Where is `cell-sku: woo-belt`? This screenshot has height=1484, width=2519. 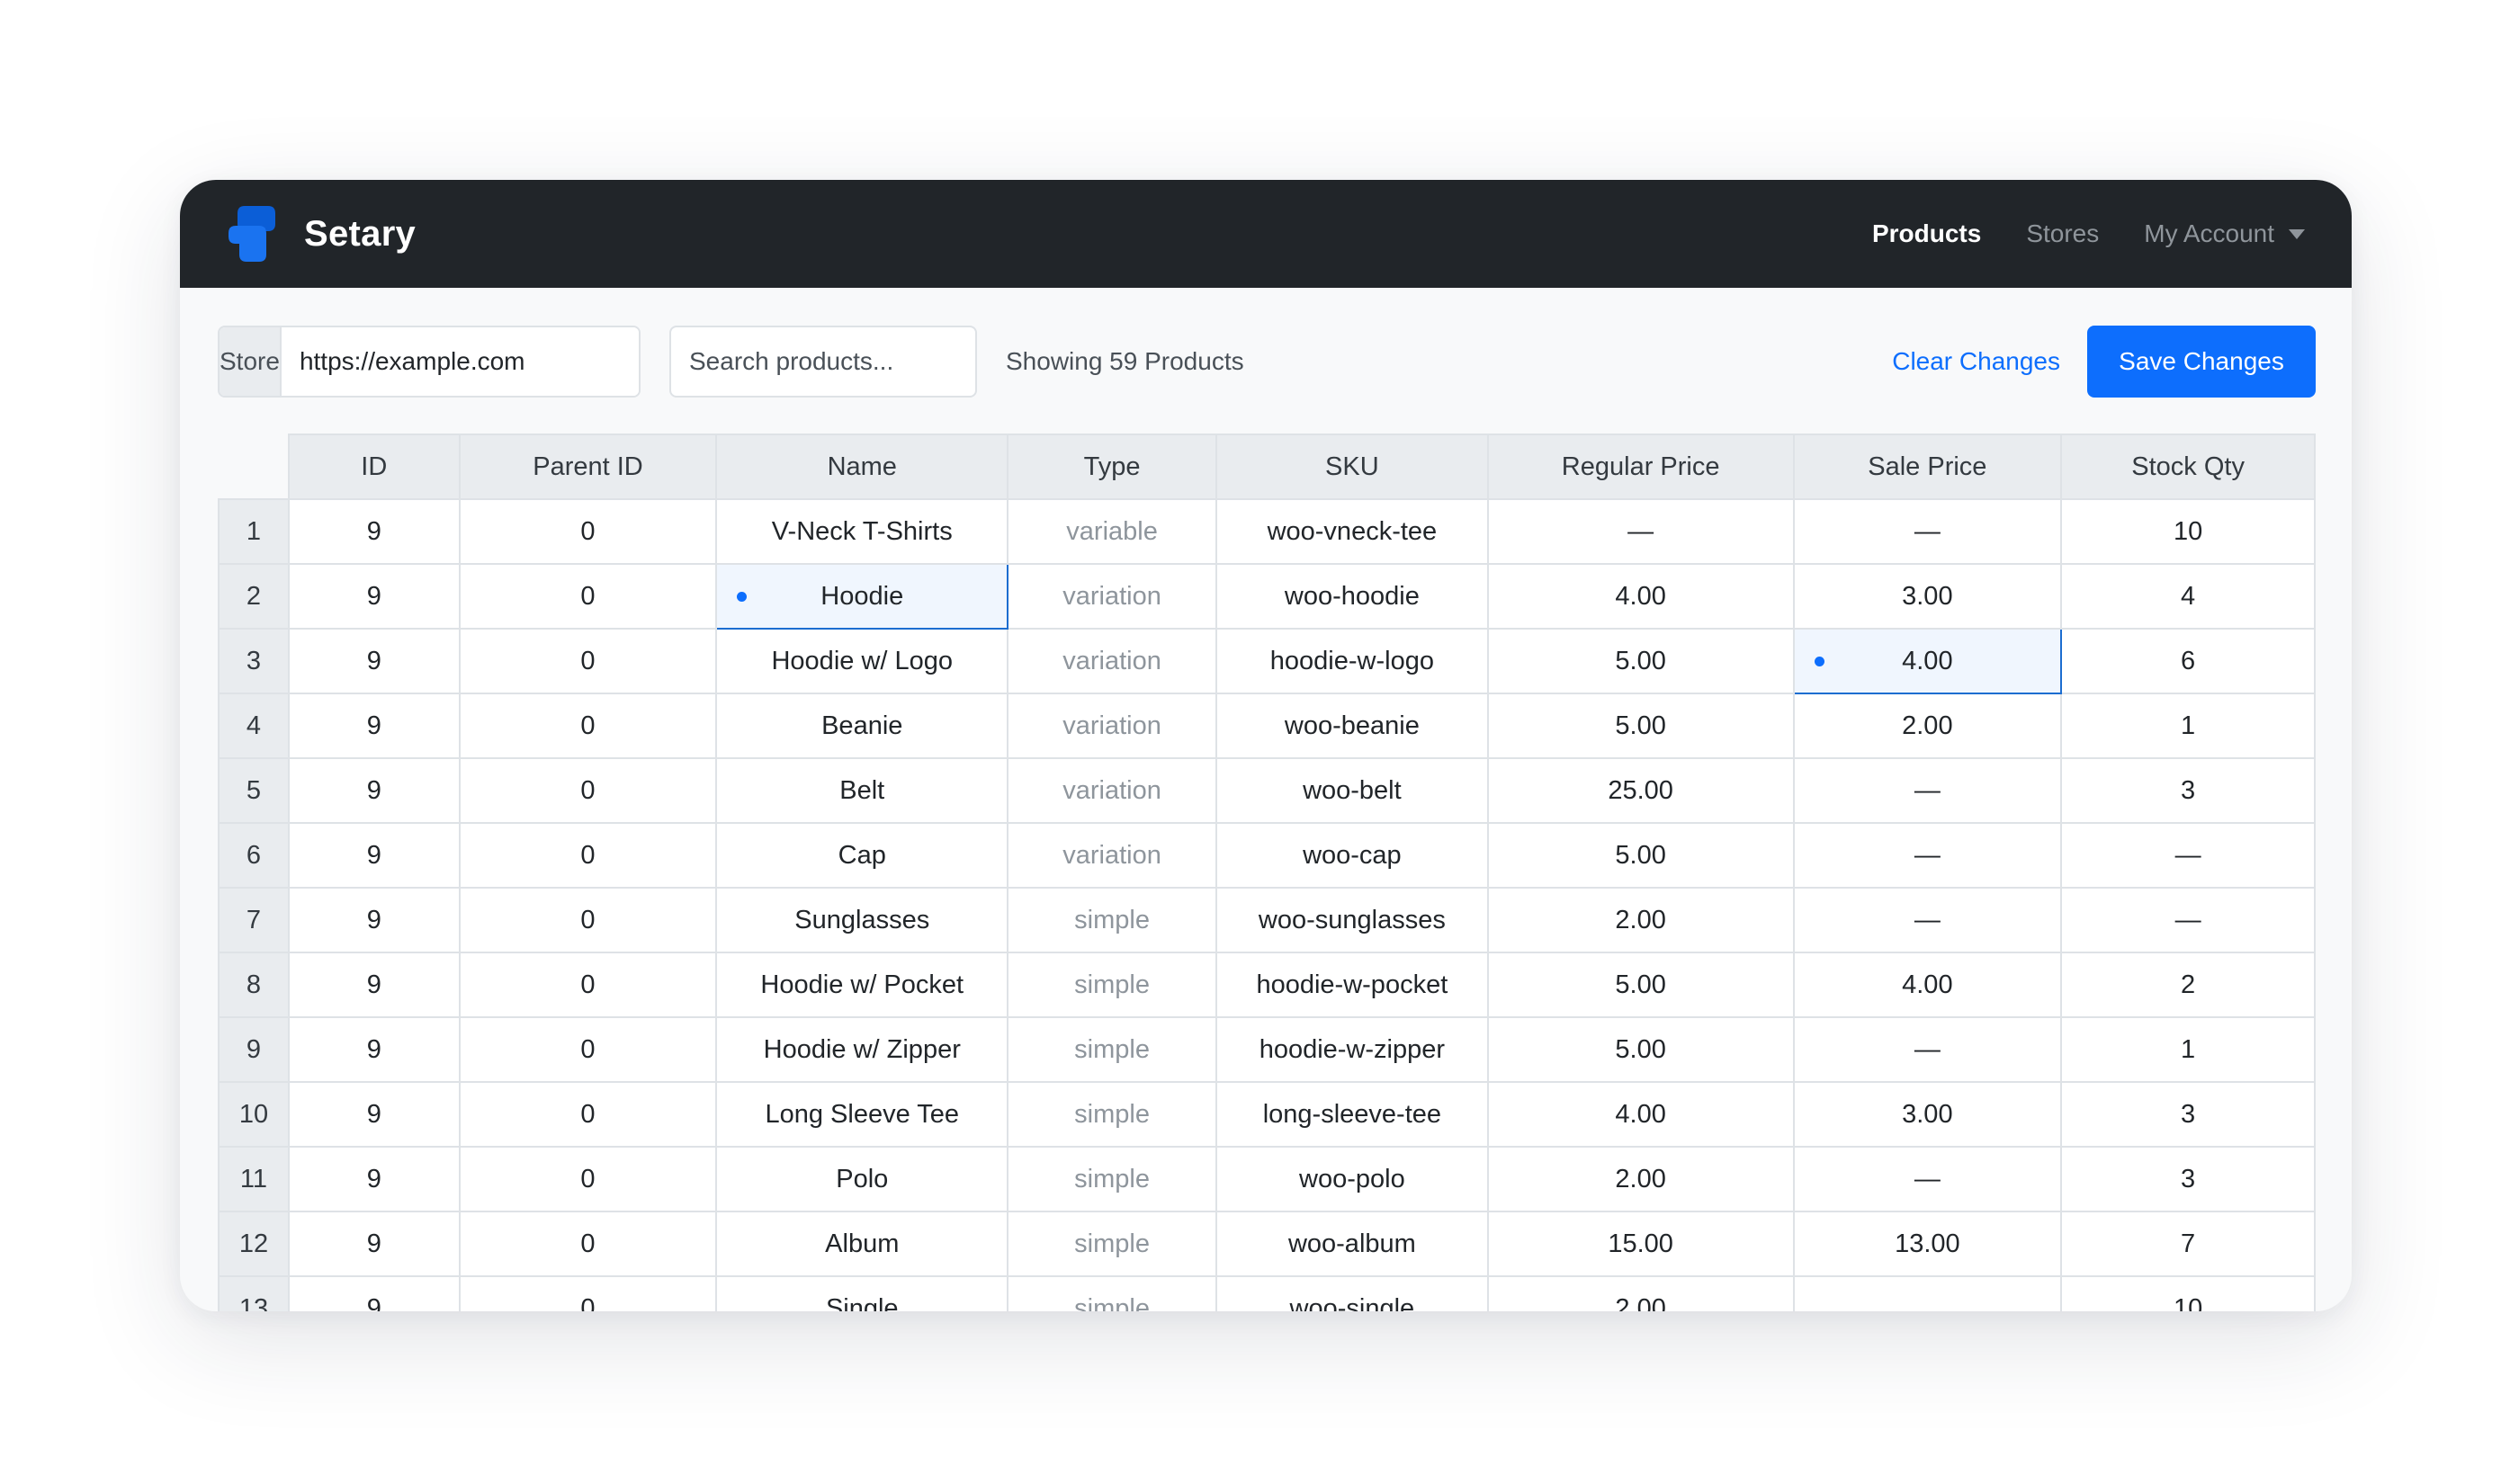
cell-sku: woo-belt is located at coordinates (1352, 790).